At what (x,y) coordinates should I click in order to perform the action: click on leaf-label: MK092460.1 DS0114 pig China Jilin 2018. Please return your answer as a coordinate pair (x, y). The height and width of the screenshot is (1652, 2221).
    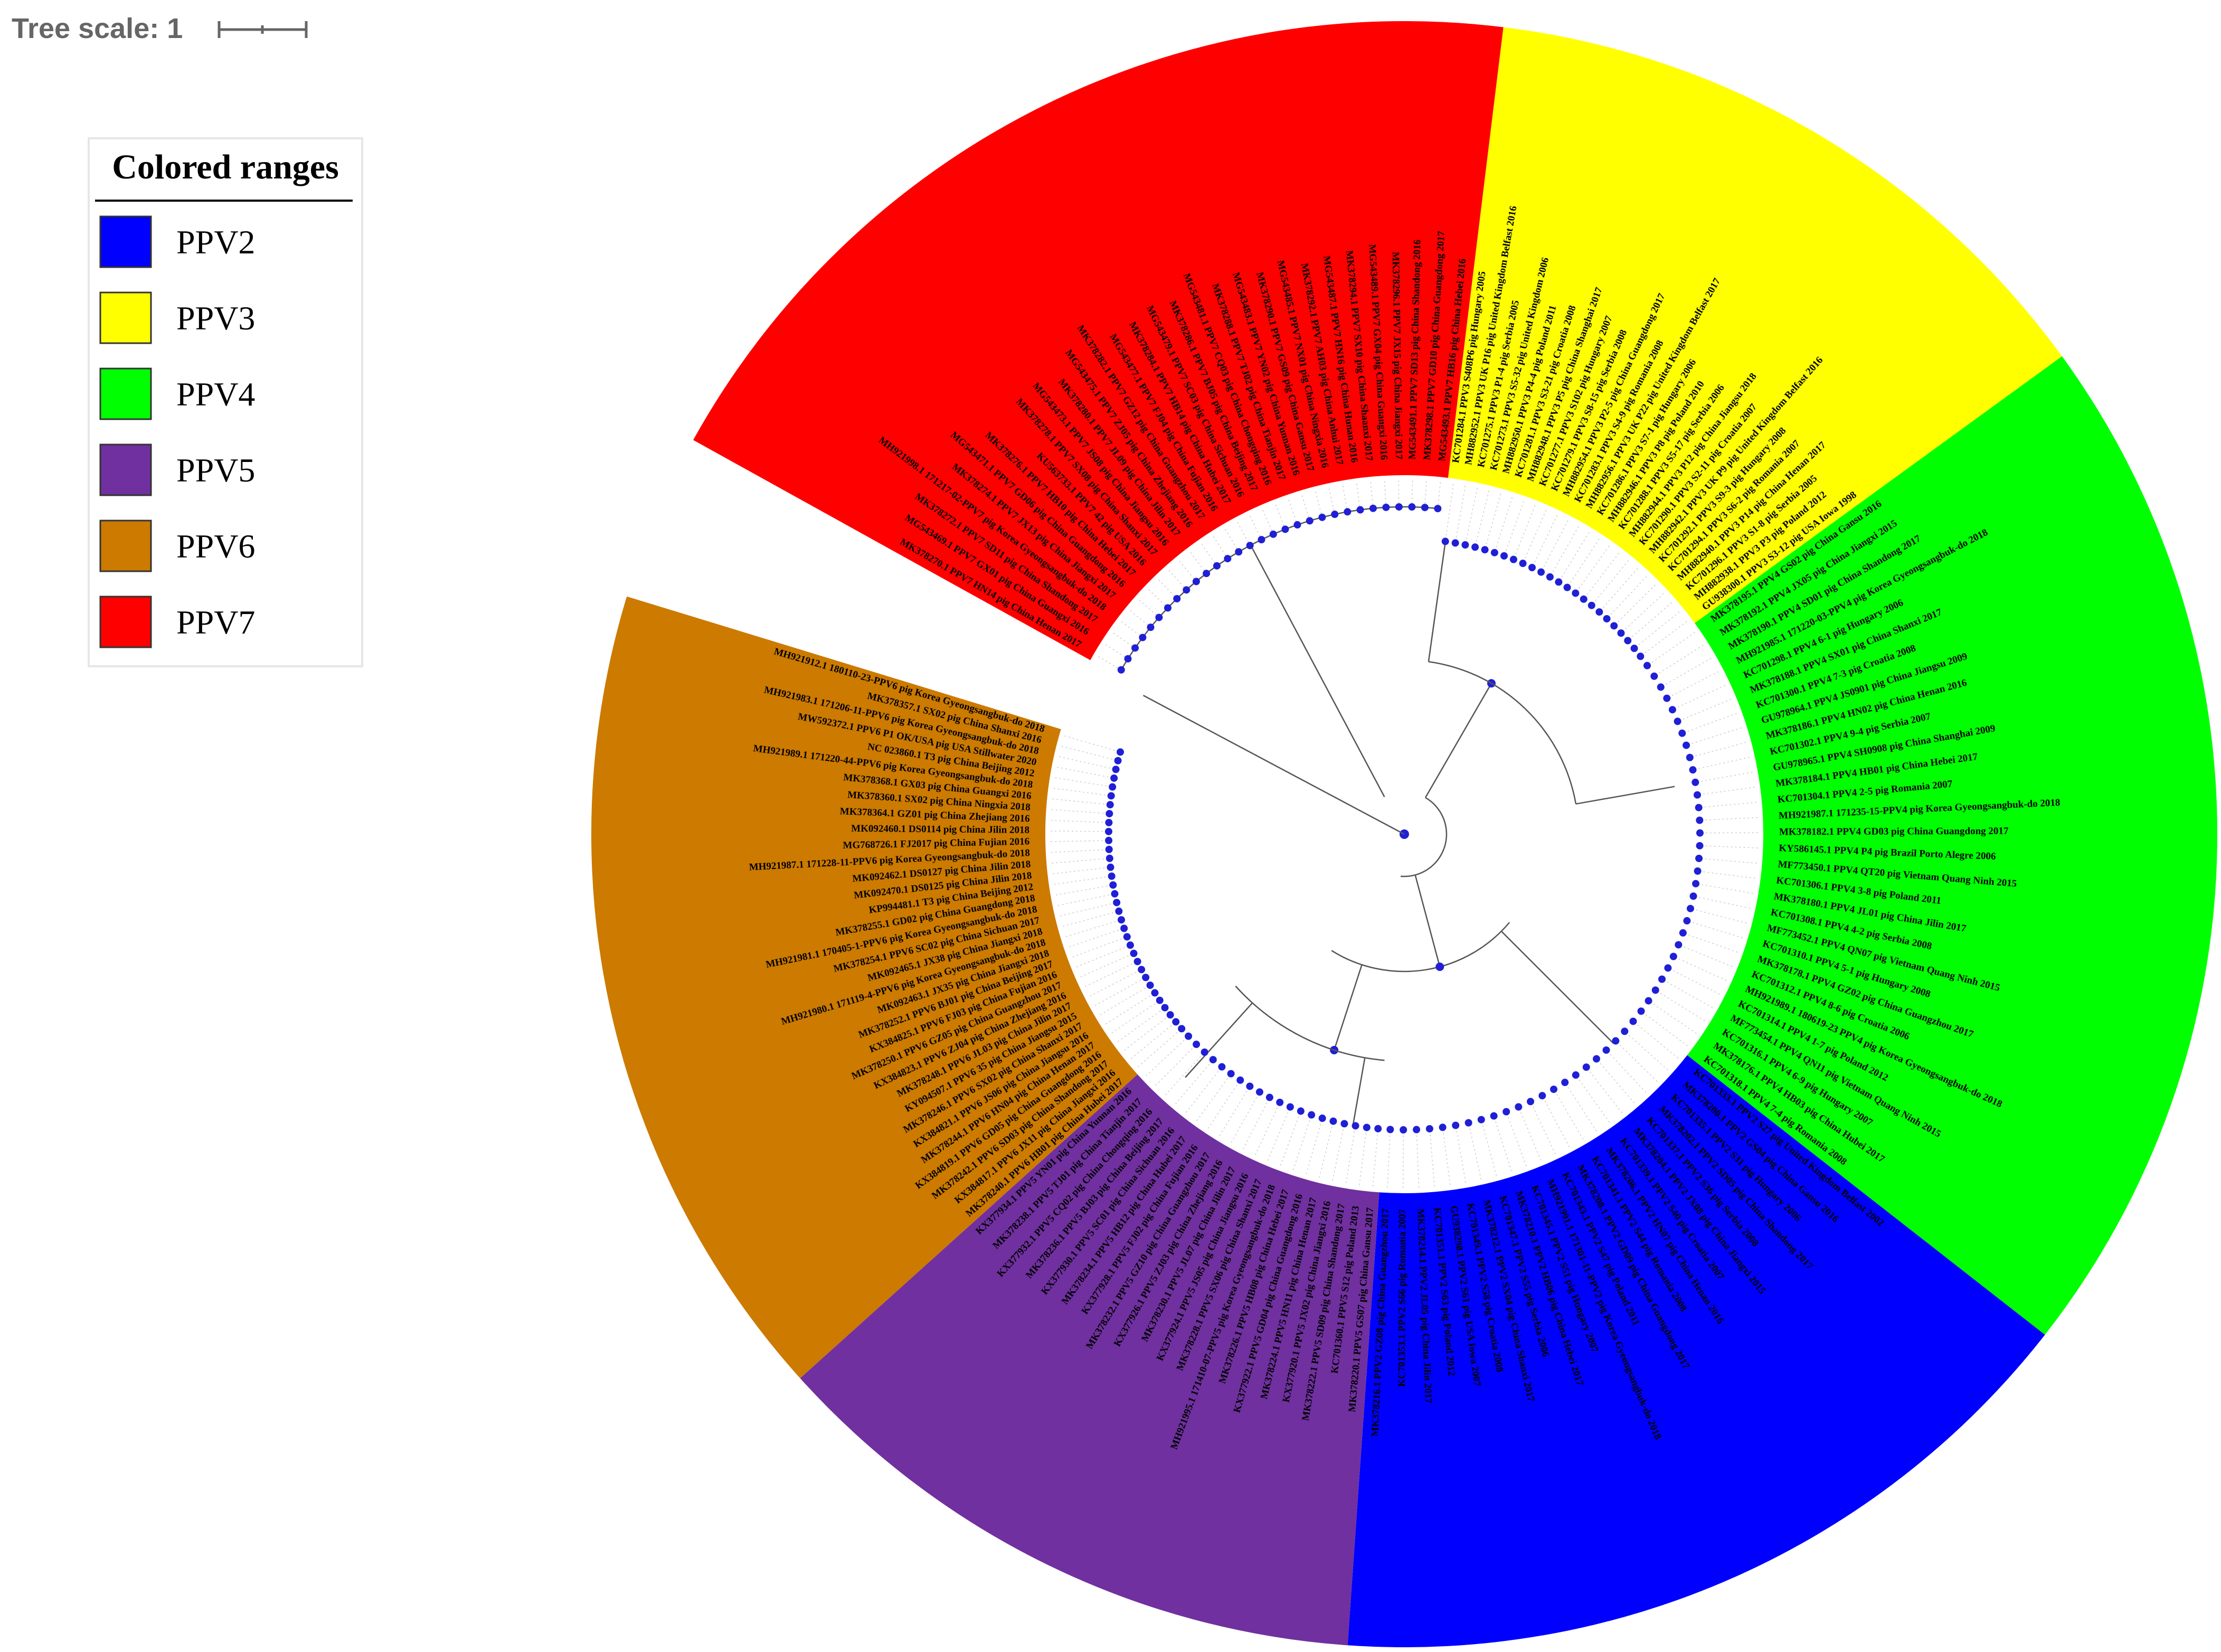
    Looking at the image, I should click on (940, 829).